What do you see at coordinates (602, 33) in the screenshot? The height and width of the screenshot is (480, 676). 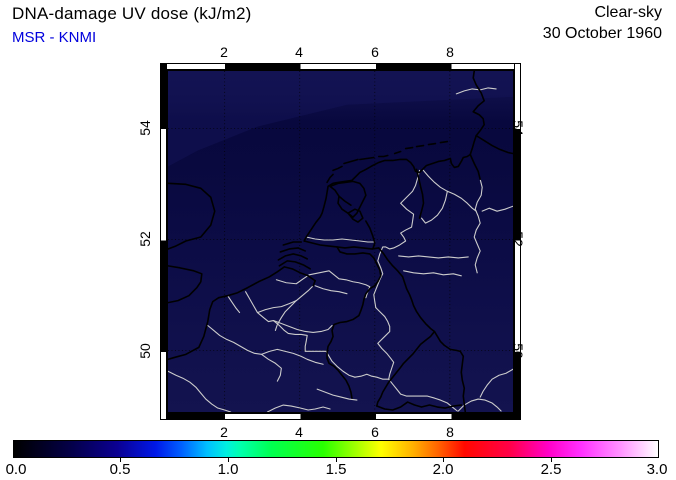 I see `date-label: 30 October 1960` at bounding box center [602, 33].